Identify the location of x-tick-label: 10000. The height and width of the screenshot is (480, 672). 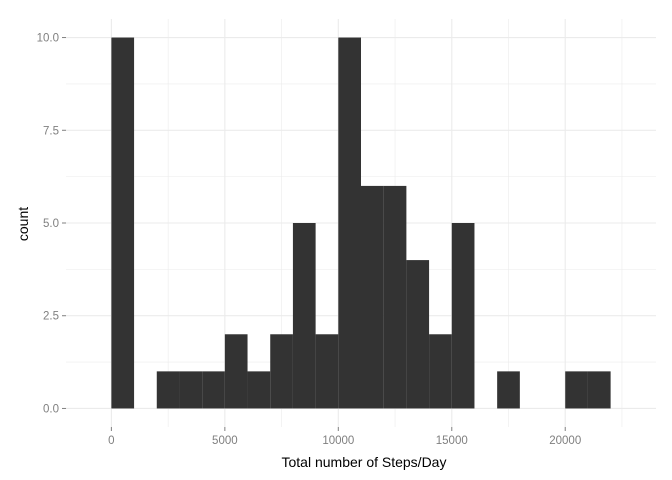
(338, 441).